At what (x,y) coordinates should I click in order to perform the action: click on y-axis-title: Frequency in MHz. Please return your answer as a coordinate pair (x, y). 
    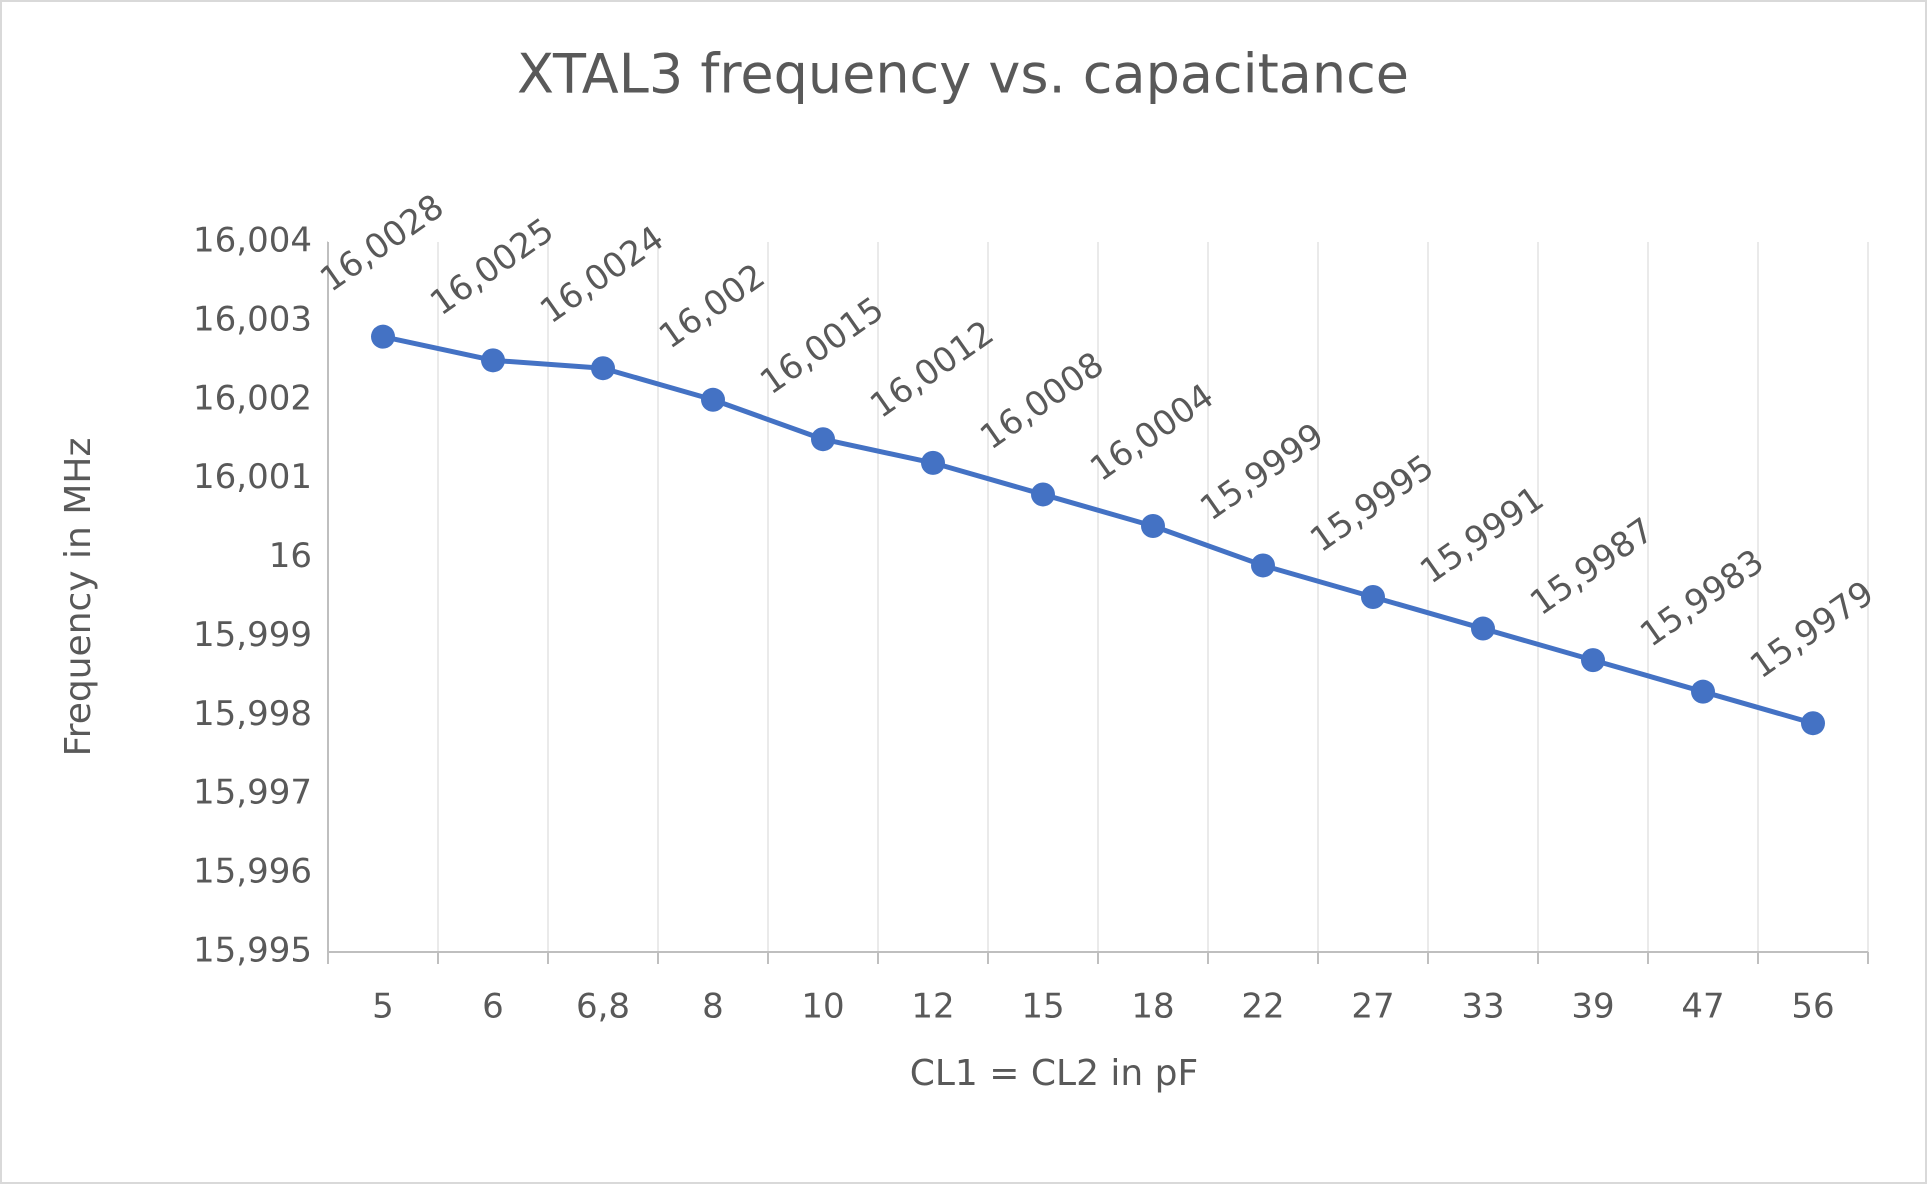
    Looking at the image, I should click on (78, 597).